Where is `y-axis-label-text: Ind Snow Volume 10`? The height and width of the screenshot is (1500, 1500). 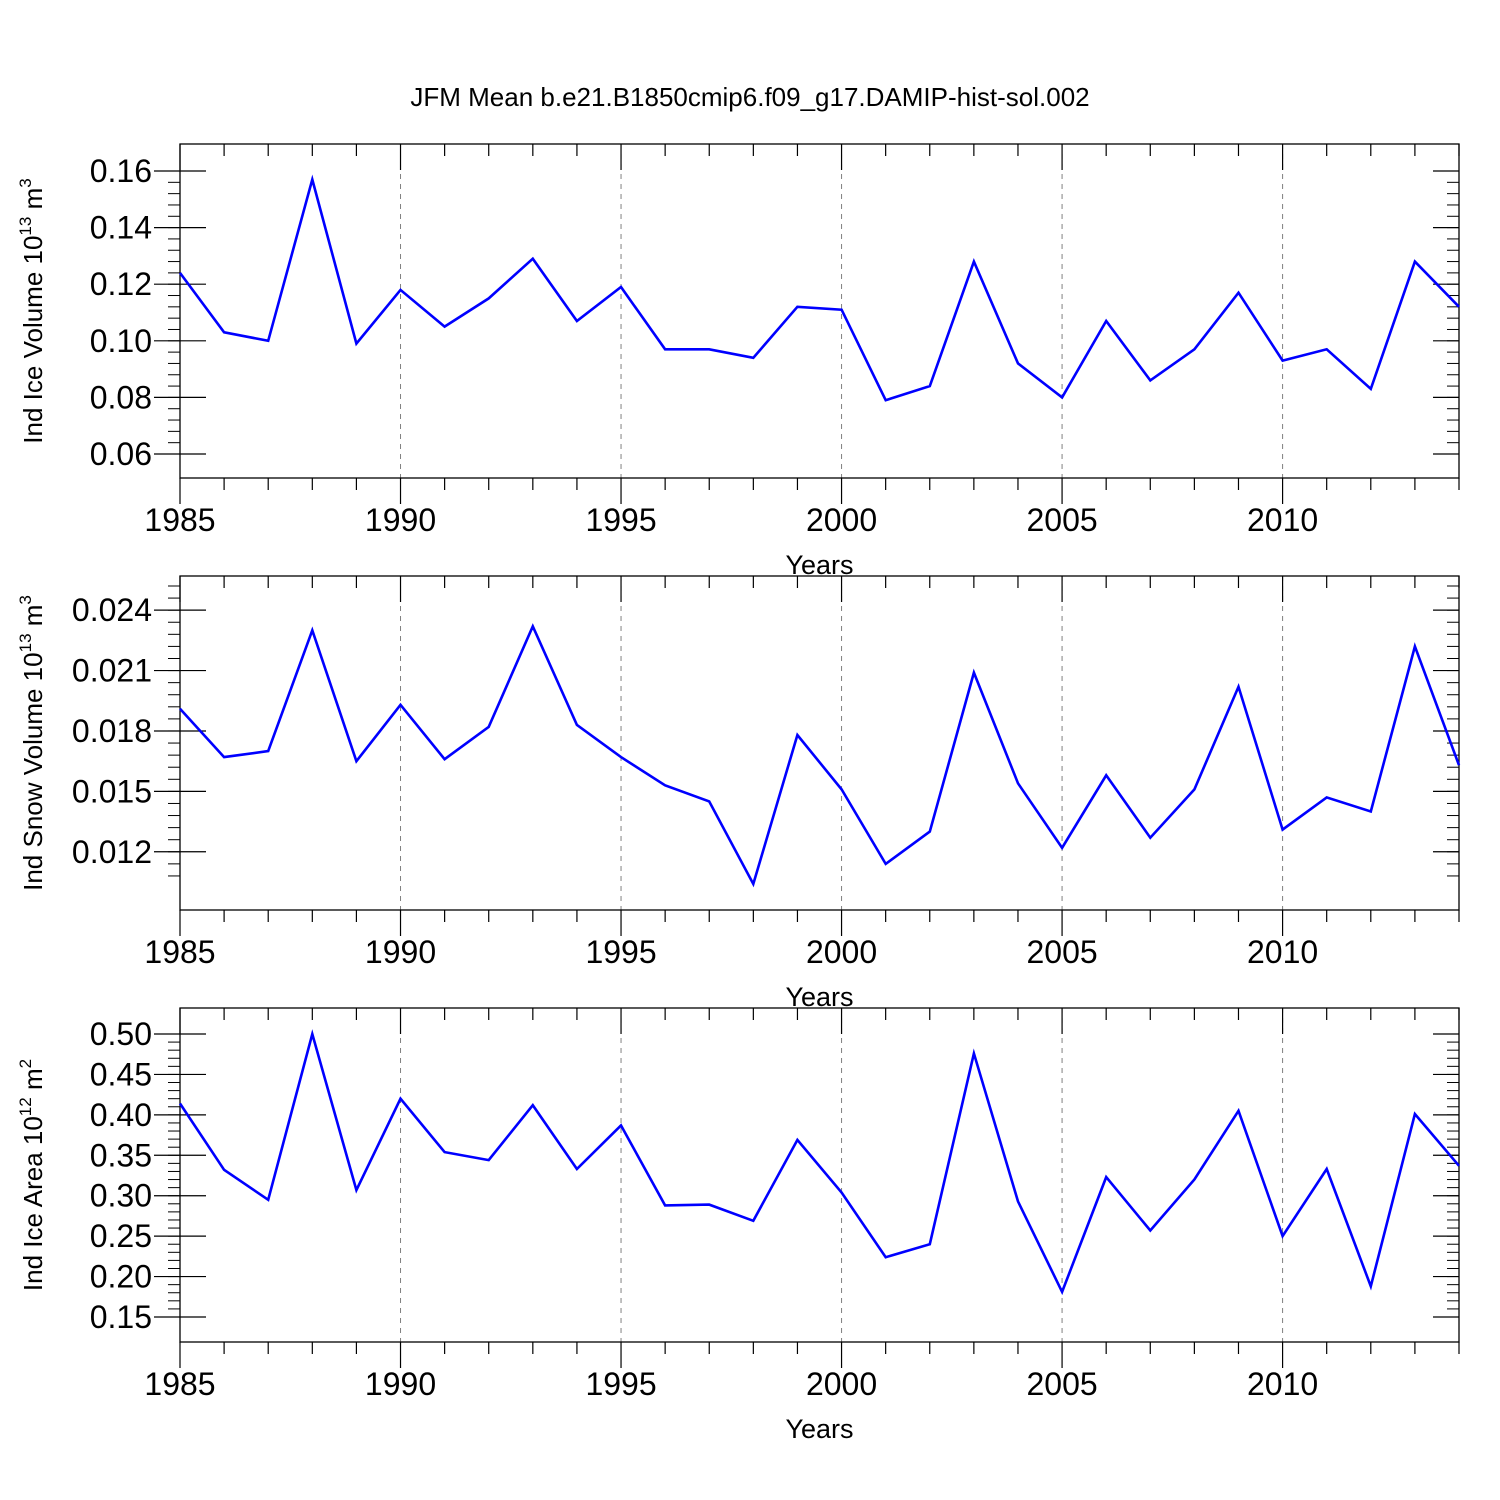
y-axis-label-text: Ind Snow Volume 10 is located at coordinates (33, 771).